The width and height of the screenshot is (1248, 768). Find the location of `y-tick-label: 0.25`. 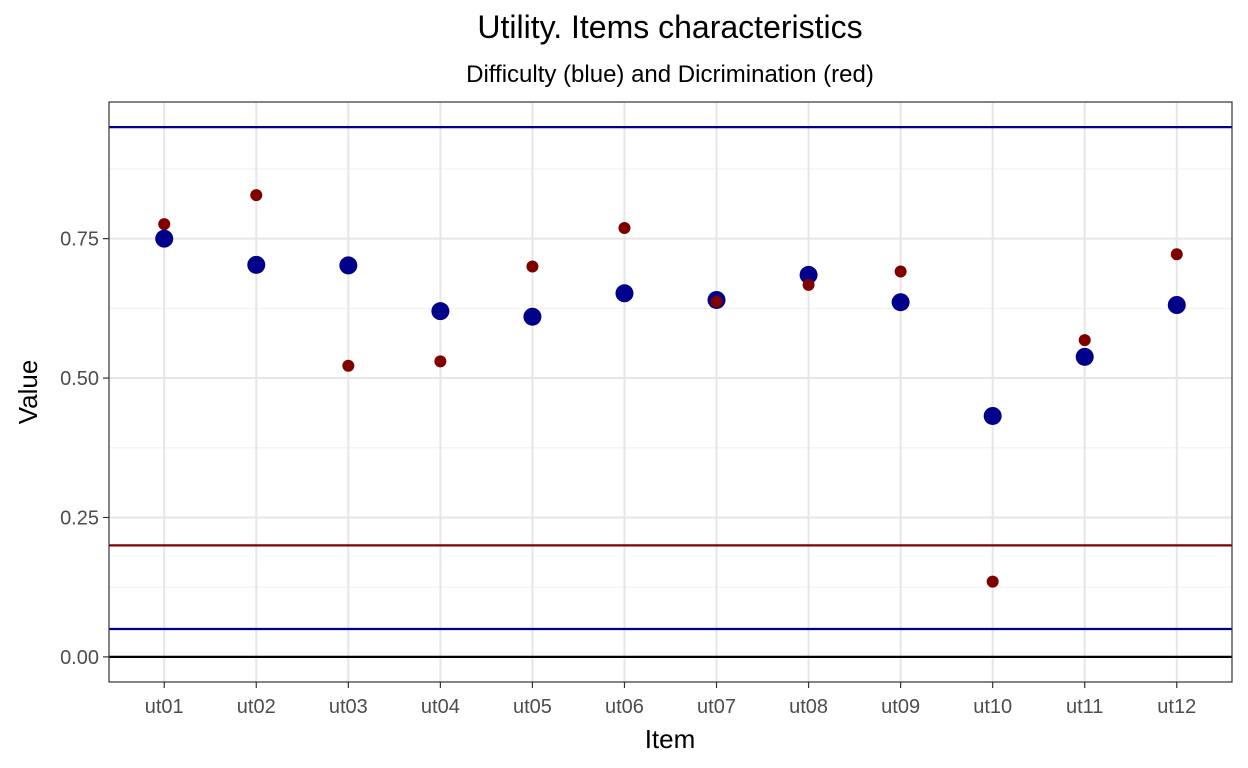

y-tick-label: 0.25 is located at coordinates (79, 518).